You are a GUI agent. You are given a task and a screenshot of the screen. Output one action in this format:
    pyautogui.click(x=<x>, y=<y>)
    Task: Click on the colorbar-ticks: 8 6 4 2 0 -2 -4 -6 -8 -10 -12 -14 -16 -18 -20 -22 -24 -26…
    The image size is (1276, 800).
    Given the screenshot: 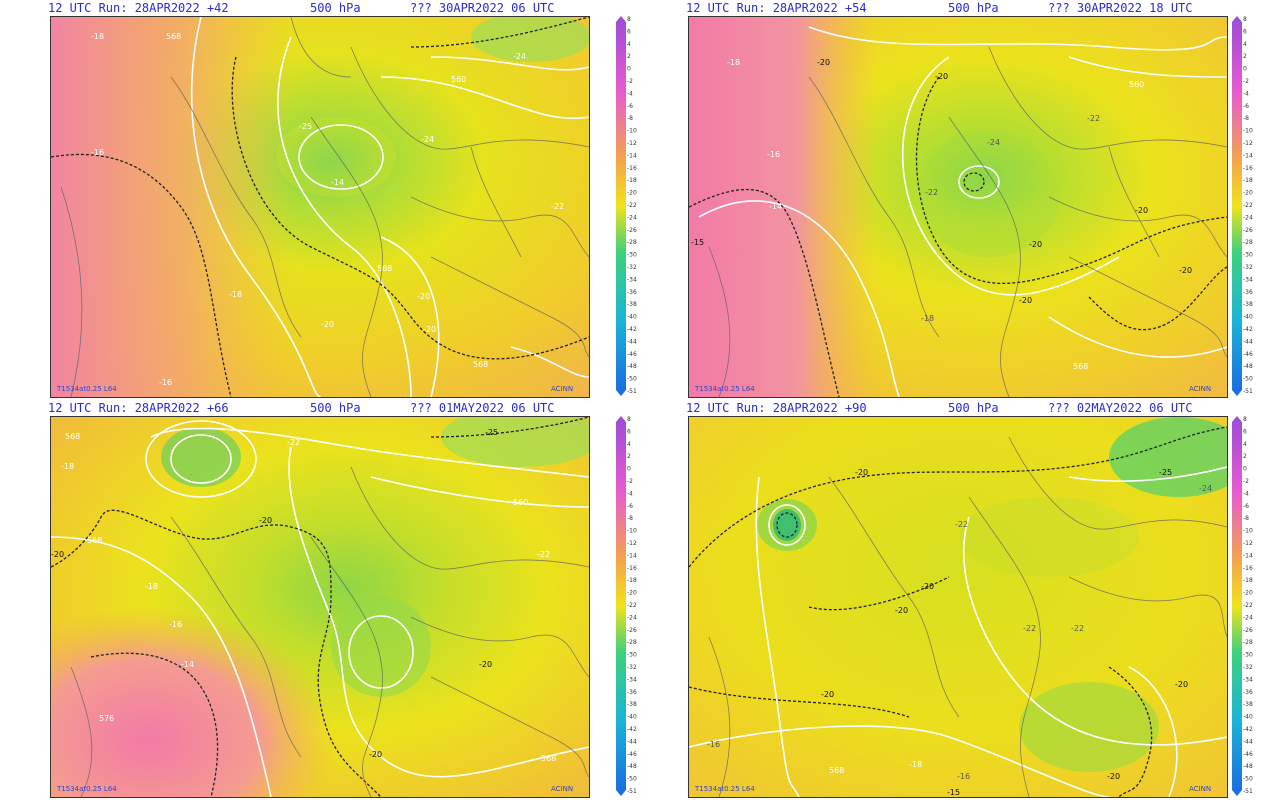 What is the action you would take?
    pyautogui.click(x=1248, y=205)
    